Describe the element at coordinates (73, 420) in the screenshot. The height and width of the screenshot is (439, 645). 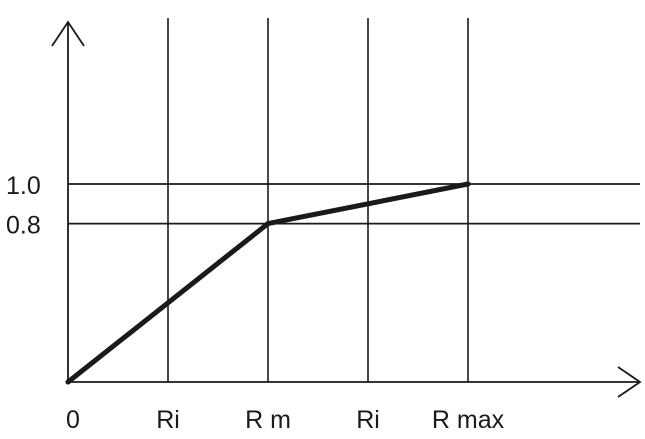
I see `x-tick-label-1: 0` at that location.